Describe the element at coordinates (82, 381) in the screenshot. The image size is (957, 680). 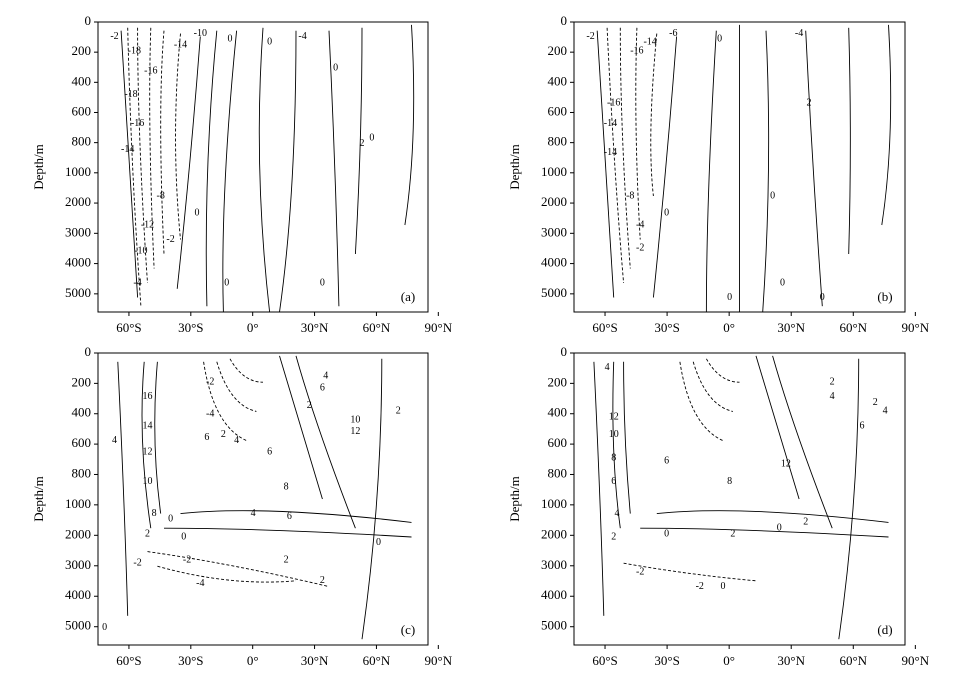
I see `y-tick-label: 200` at that location.